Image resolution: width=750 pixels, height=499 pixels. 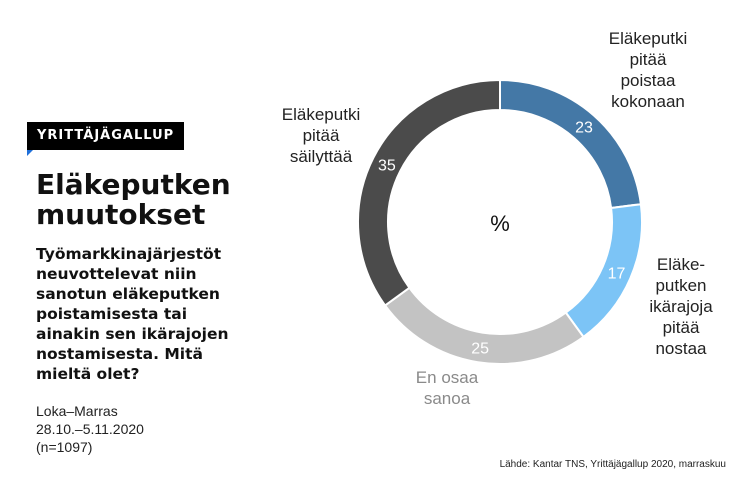 I want to click on survey-meta: Loka–Marras 28.10.–5.11.2020 (n=1097), so click(x=136, y=429).